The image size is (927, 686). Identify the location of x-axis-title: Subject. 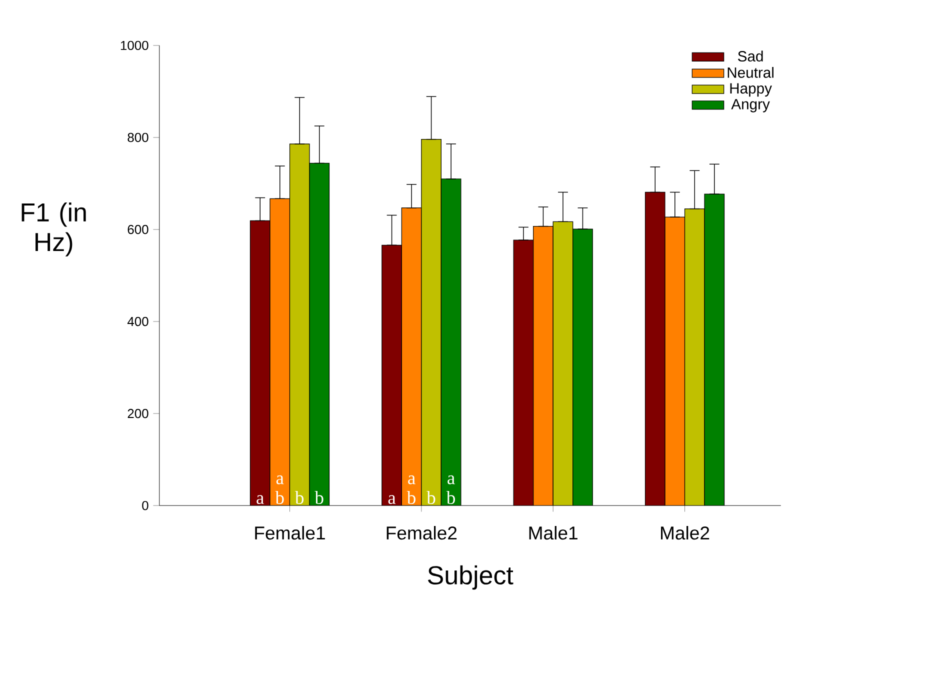
(471, 578).